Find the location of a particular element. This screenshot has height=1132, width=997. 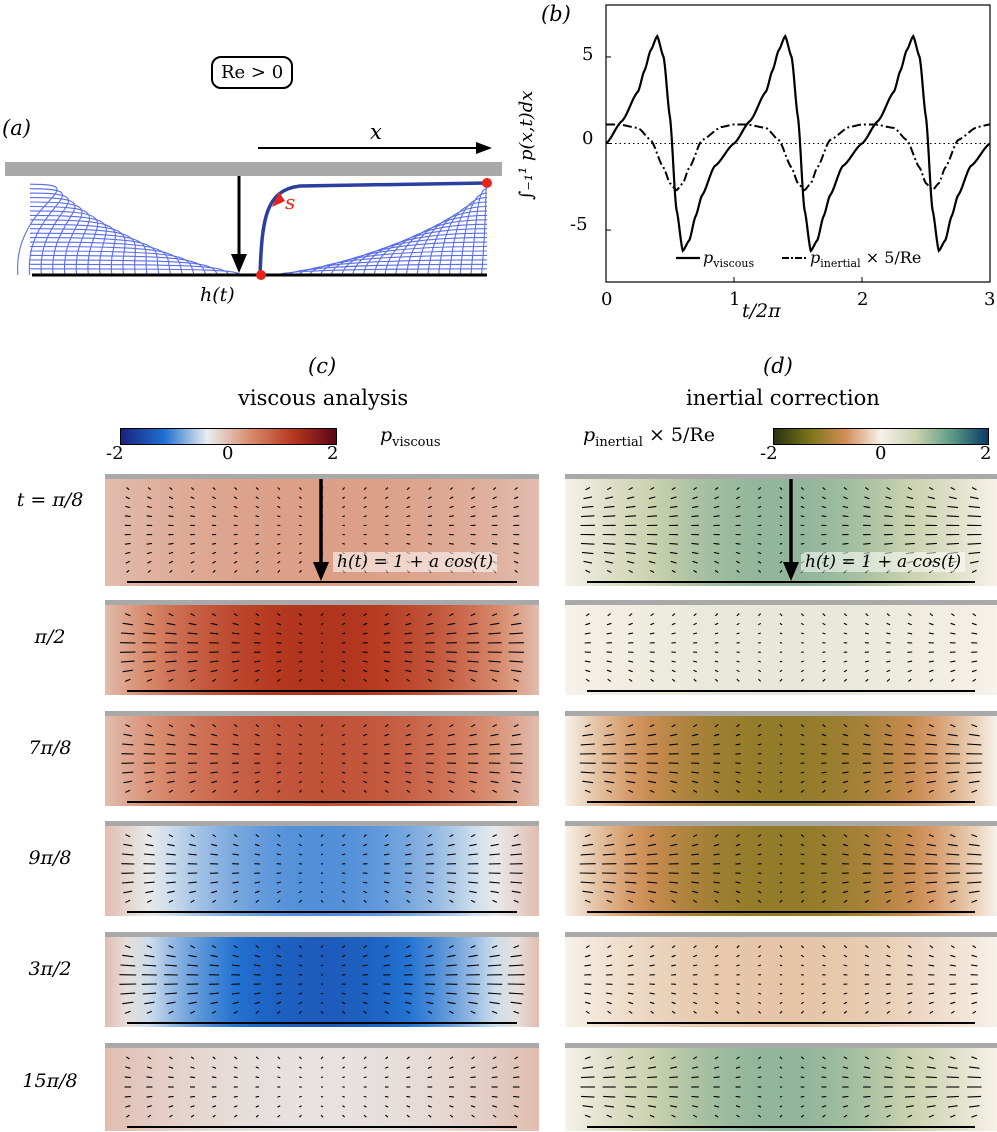

highlighted-streamline is located at coordinates (373, 228).